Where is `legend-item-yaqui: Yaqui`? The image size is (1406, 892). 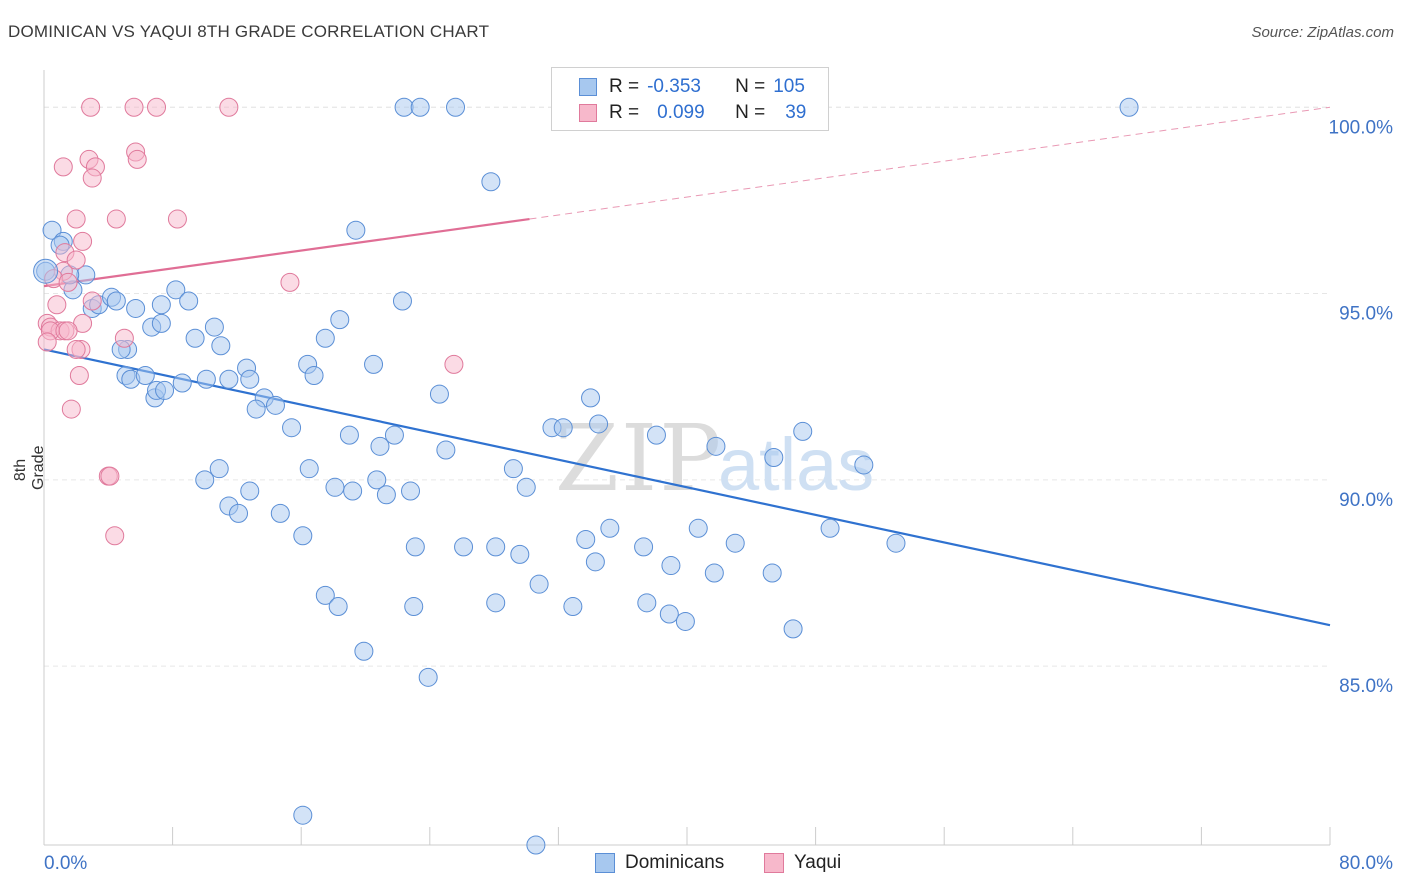
legend-item-yaqui: Yaqui is located at coordinates (802, 863).